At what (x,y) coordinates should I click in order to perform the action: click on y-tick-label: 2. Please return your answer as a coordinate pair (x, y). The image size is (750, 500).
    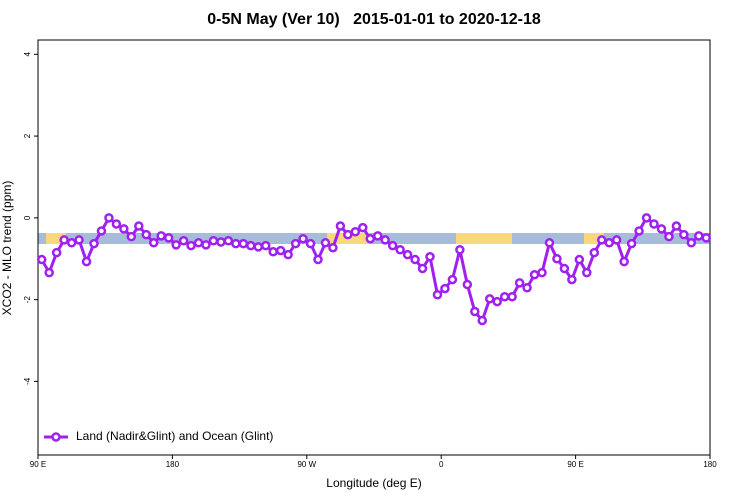
    Looking at the image, I should click on (27, 135).